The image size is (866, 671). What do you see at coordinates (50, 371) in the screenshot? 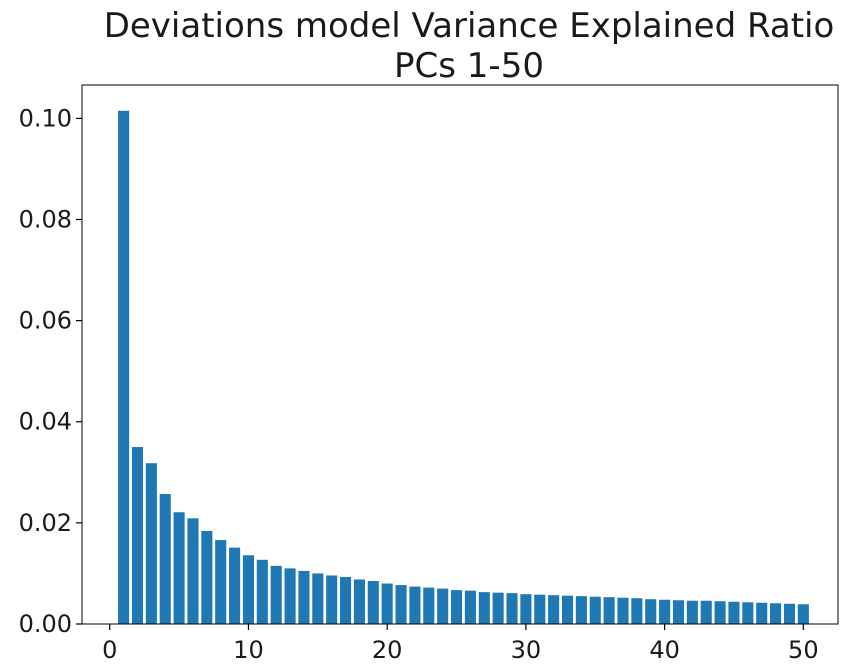
I see `y-axis: 0.00 0.02 0.04 0.06 0.08 0.10` at bounding box center [50, 371].